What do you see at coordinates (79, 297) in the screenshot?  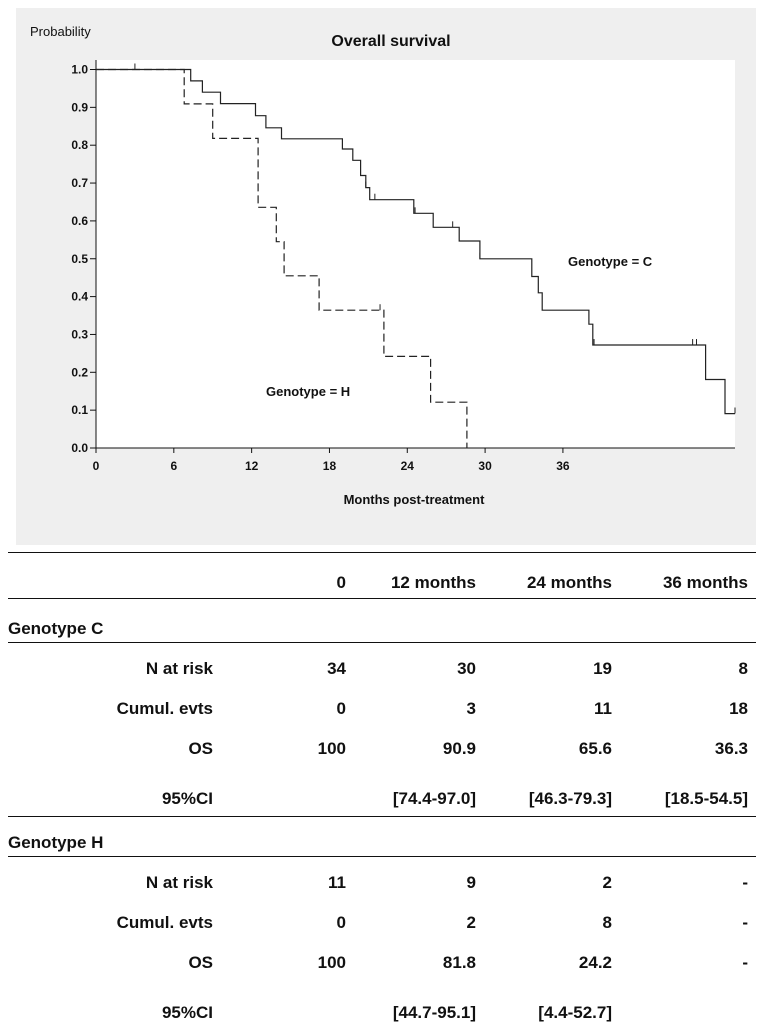 I see `y-tick-label: 0.4` at bounding box center [79, 297].